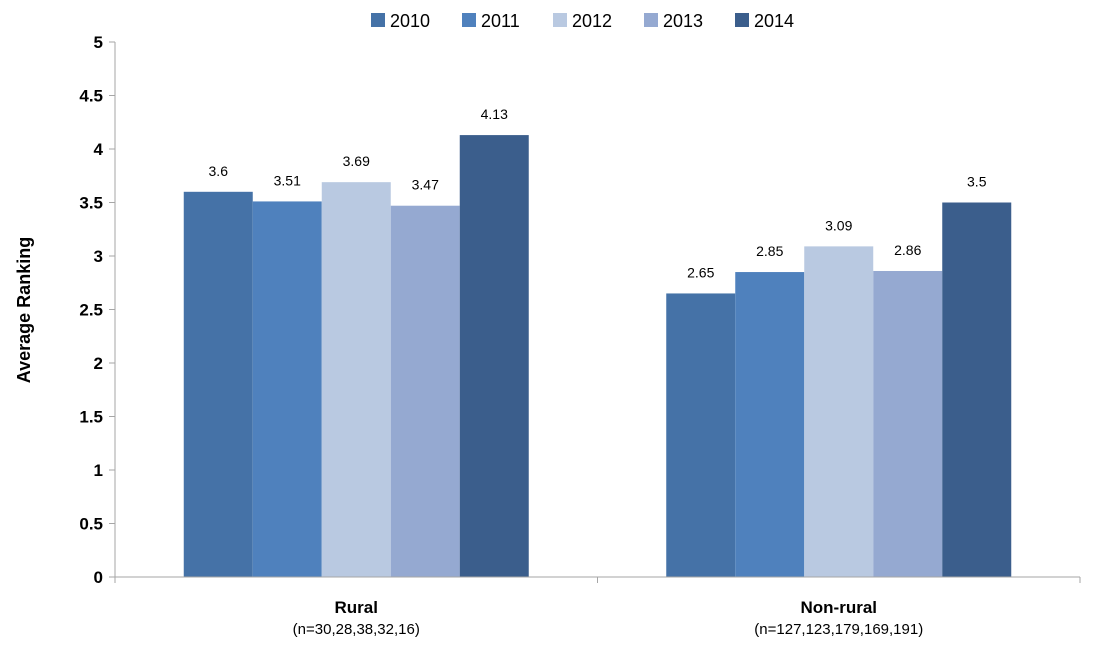 The height and width of the screenshot is (646, 1103). I want to click on y-tick-label: 3, so click(98, 256).